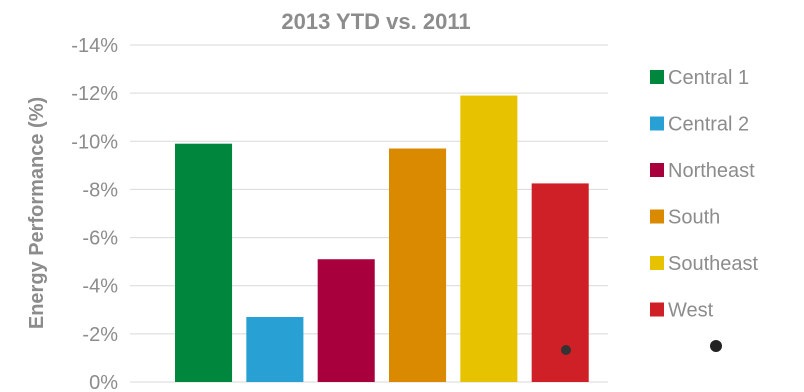 This screenshot has width=804, height=392. What do you see at coordinates (94, 94) in the screenshot?
I see `y-tick-label: -12%` at bounding box center [94, 94].